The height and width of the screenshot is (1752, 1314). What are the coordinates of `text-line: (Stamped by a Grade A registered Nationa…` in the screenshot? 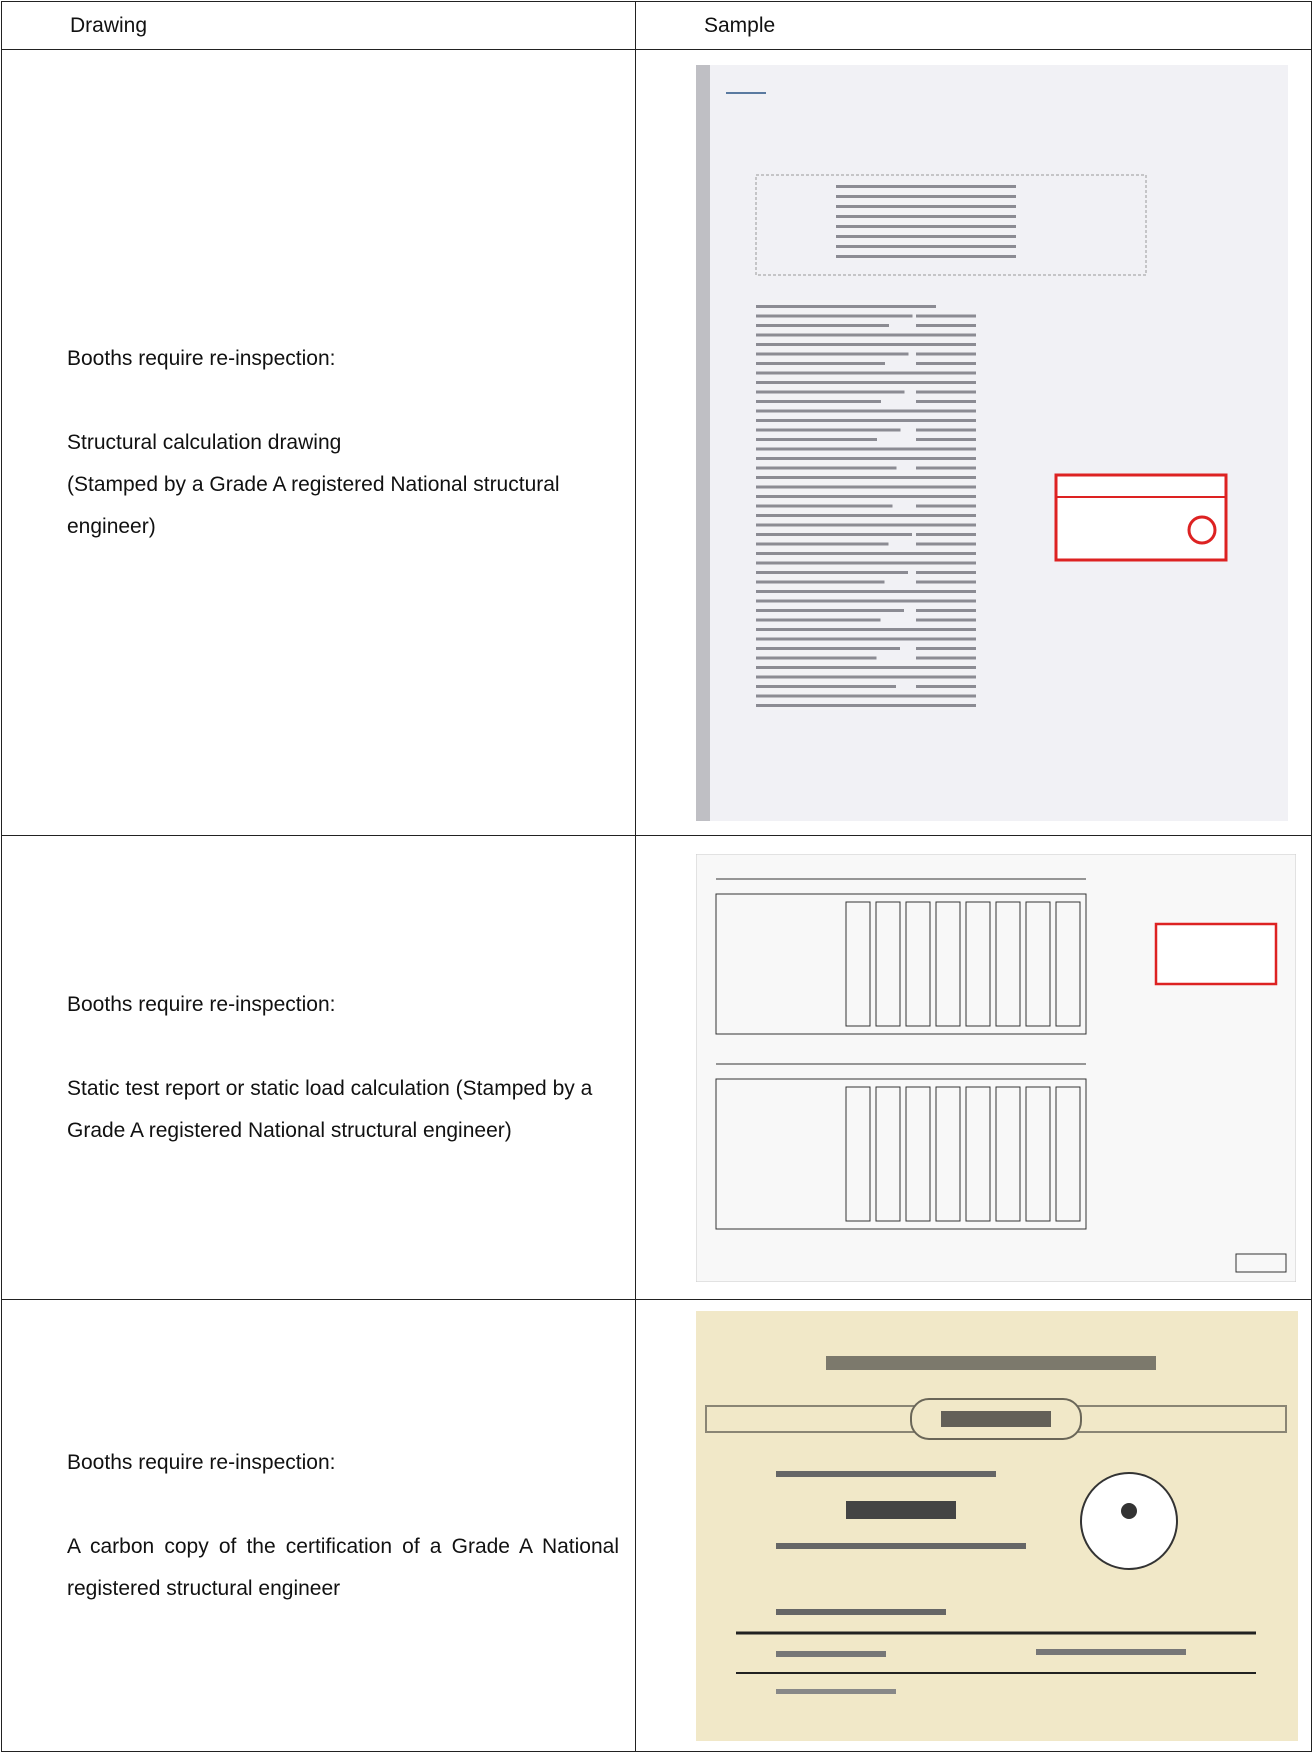 It's located at (313, 505).